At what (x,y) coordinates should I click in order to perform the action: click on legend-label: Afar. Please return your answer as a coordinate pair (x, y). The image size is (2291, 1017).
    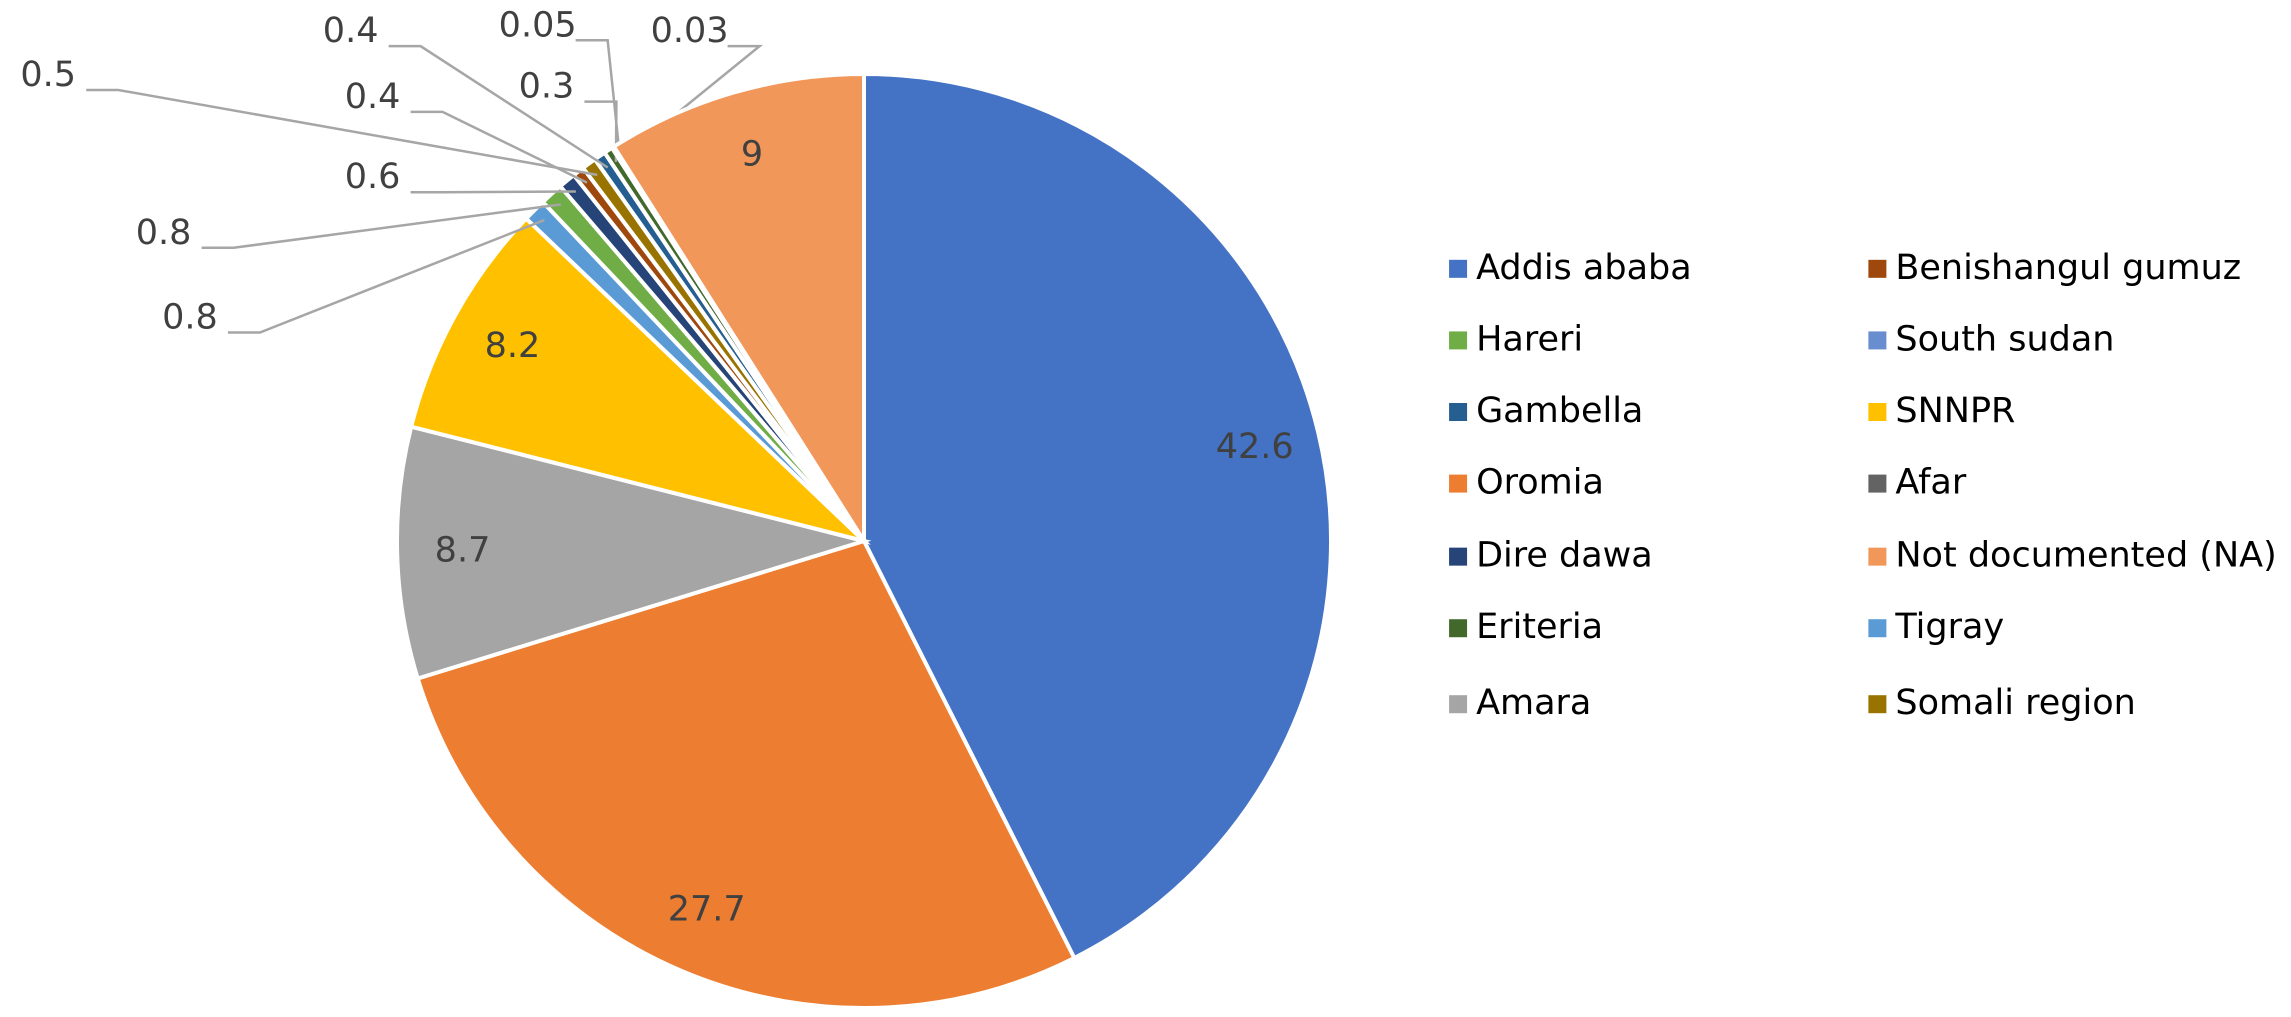
    Looking at the image, I should click on (1930, 483).